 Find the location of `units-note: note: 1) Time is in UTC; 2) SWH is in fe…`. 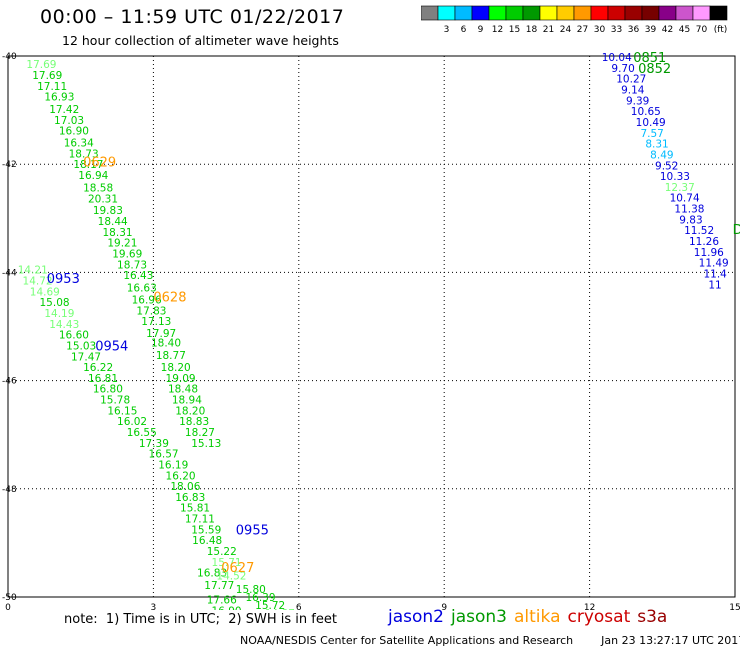

units-note: note: 1) Time is in UTC; 2) SWH is in fe… is located at coordinates (200, 619).